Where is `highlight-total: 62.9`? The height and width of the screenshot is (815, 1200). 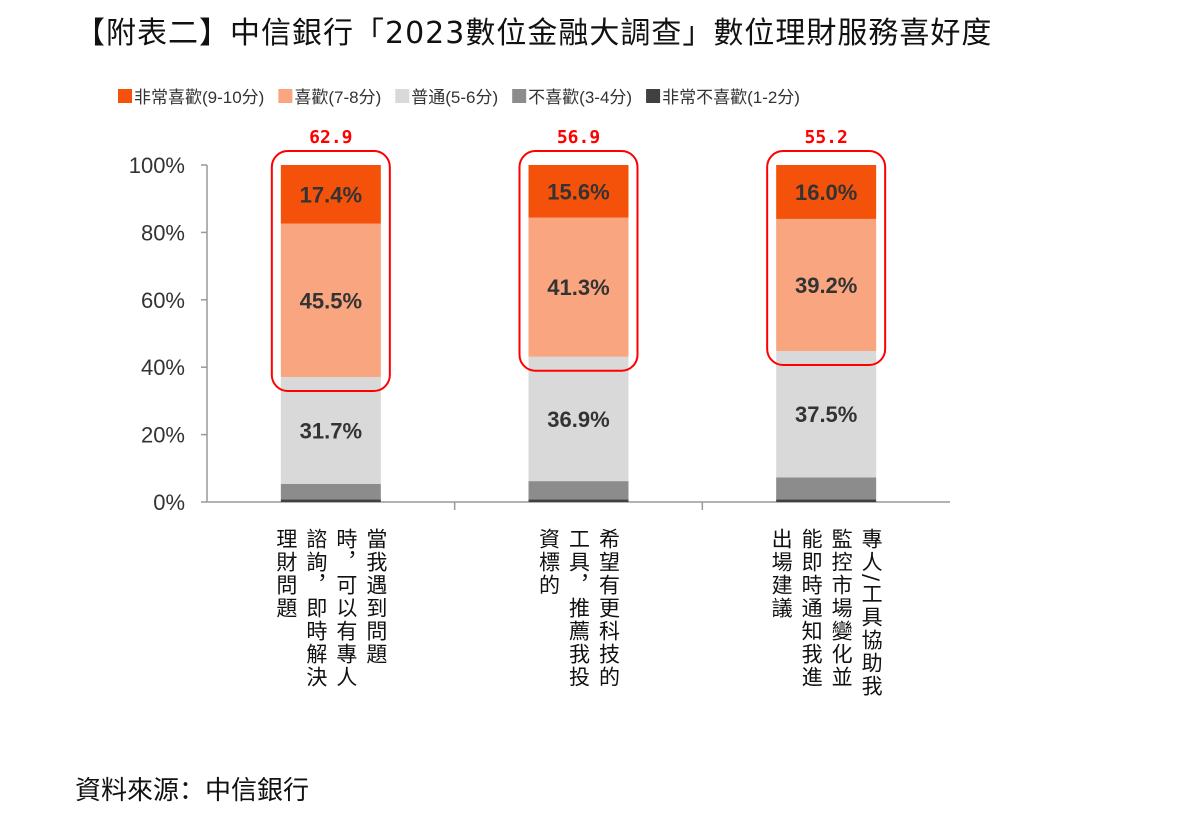
highlight-total: 62.9 is located at coordinates (330, 137).